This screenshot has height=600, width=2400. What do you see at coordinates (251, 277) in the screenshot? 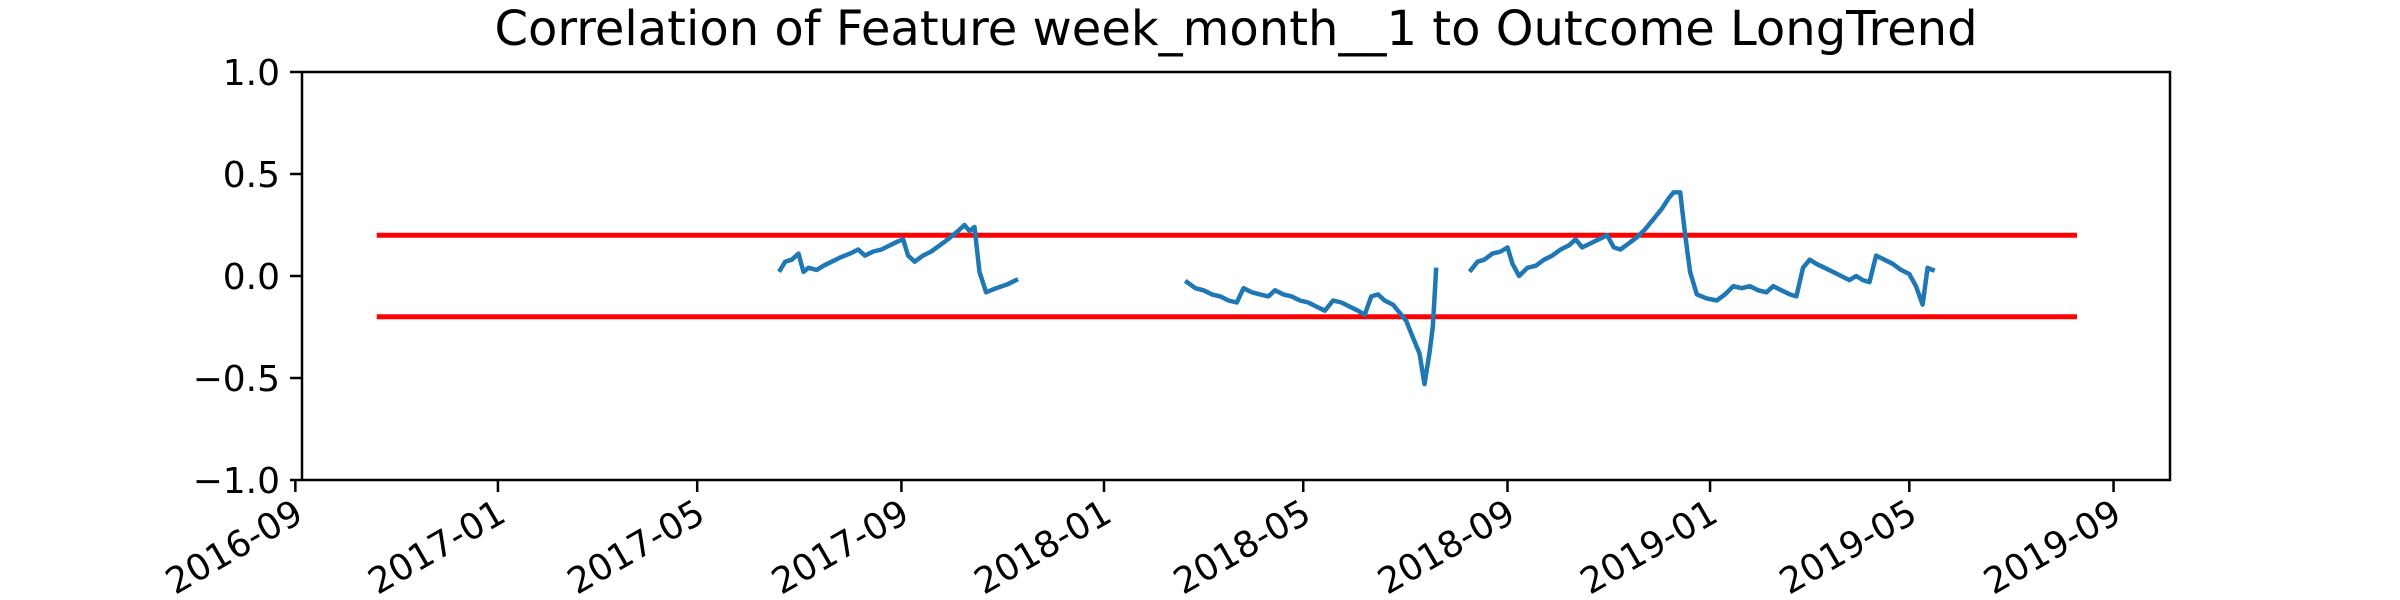
I see `y-tick-label-2: 0.0` at bounding box center [251, 277].